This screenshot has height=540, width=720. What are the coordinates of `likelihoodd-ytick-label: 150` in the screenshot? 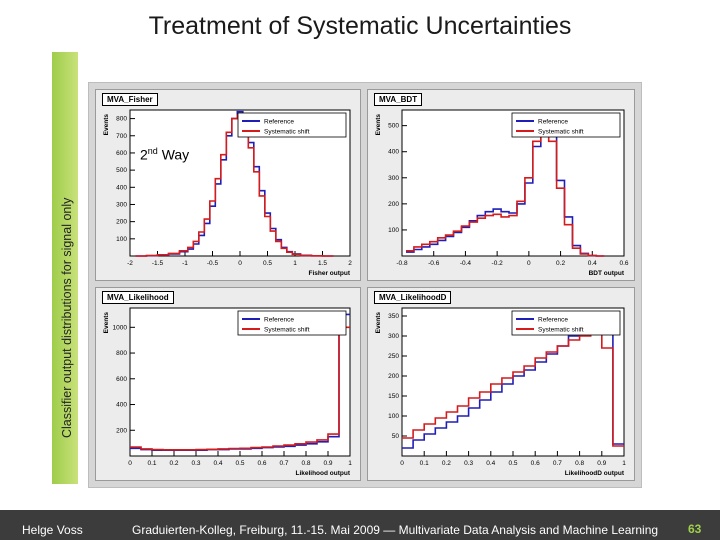 It's located at (393, 396).